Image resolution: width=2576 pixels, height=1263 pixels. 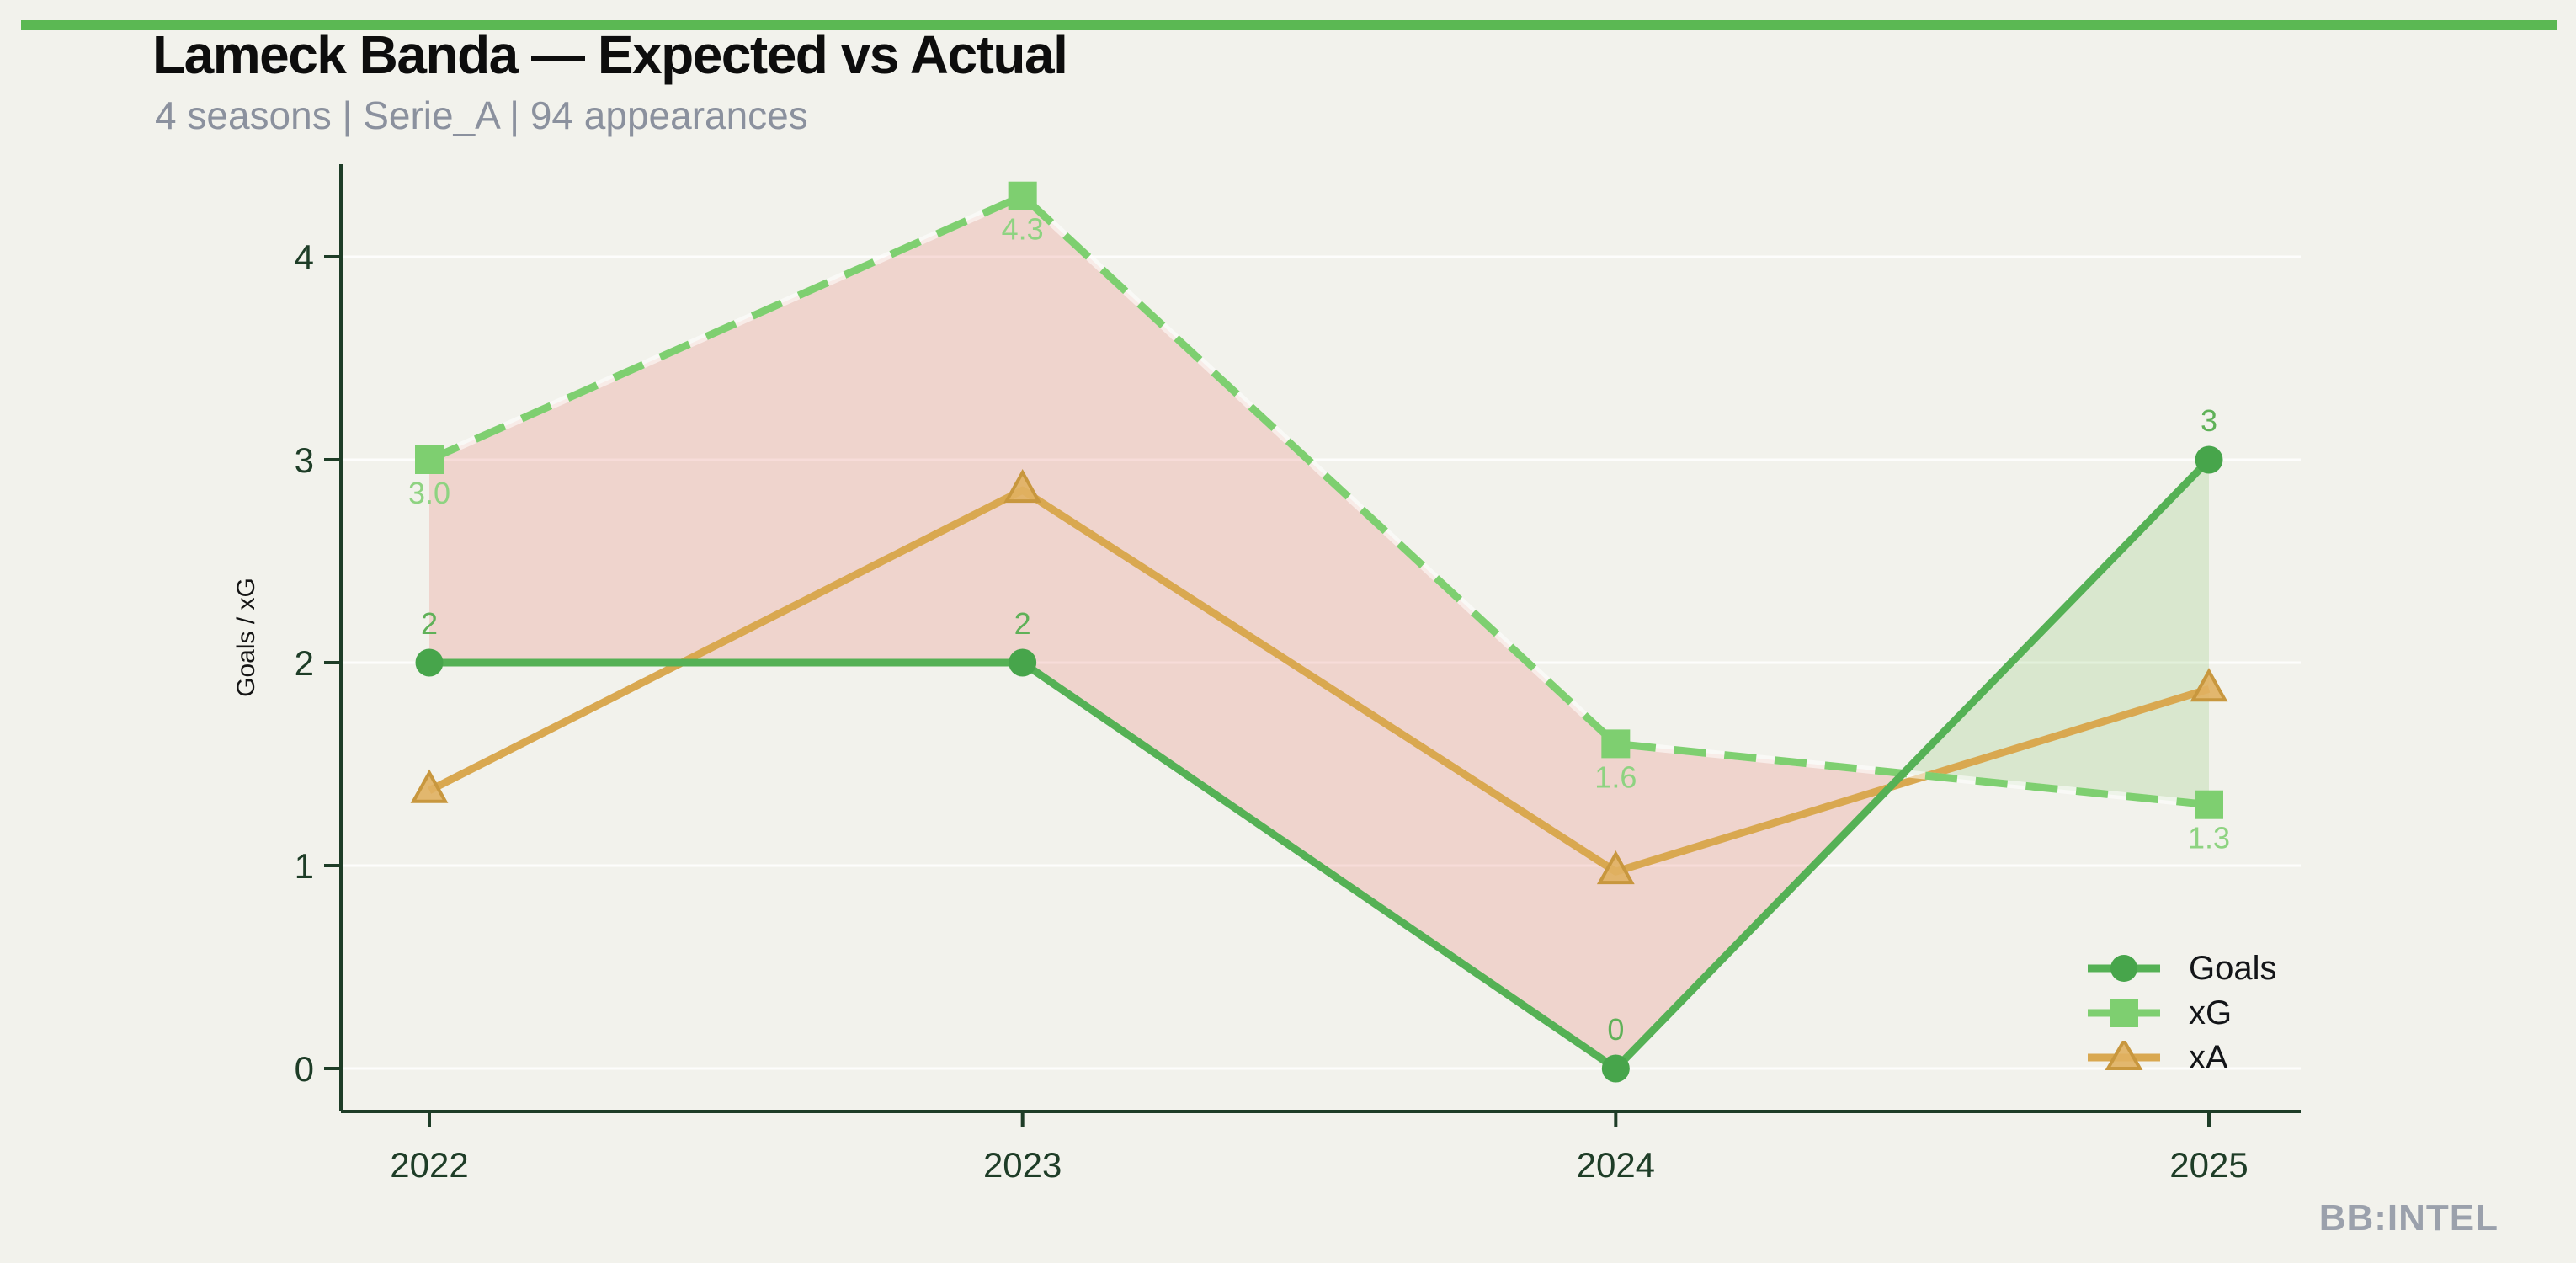 I want to click on y-axis-tick-label: 1, so click(x=305, y=866).